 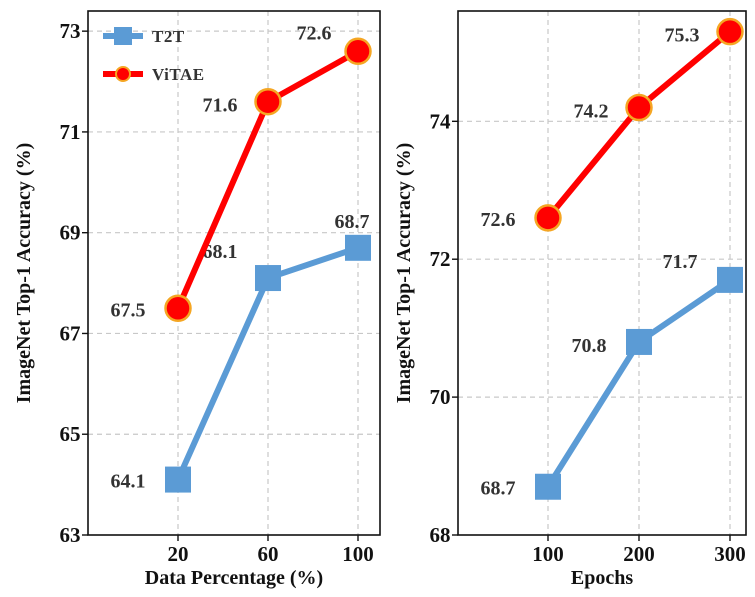 What do you see at coordinates (602, 578) in the screenshot?
I see `x-axis-label: Epochs` at bounding box center [602, 578].